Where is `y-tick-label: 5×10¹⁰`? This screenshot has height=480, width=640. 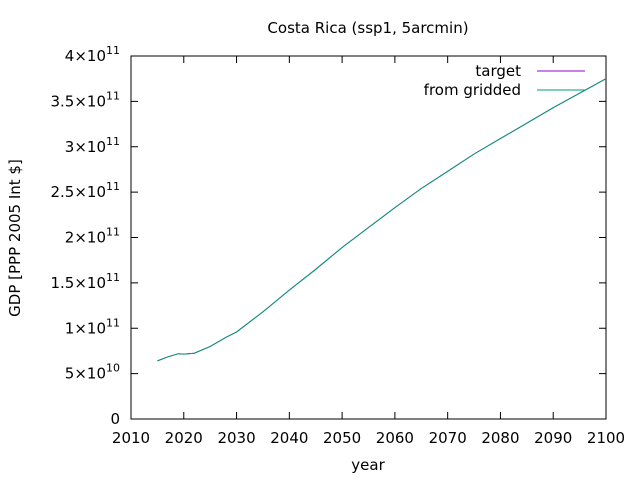 y-tick-label: 5×10¹⁰ is located at coordinates (92, 372).